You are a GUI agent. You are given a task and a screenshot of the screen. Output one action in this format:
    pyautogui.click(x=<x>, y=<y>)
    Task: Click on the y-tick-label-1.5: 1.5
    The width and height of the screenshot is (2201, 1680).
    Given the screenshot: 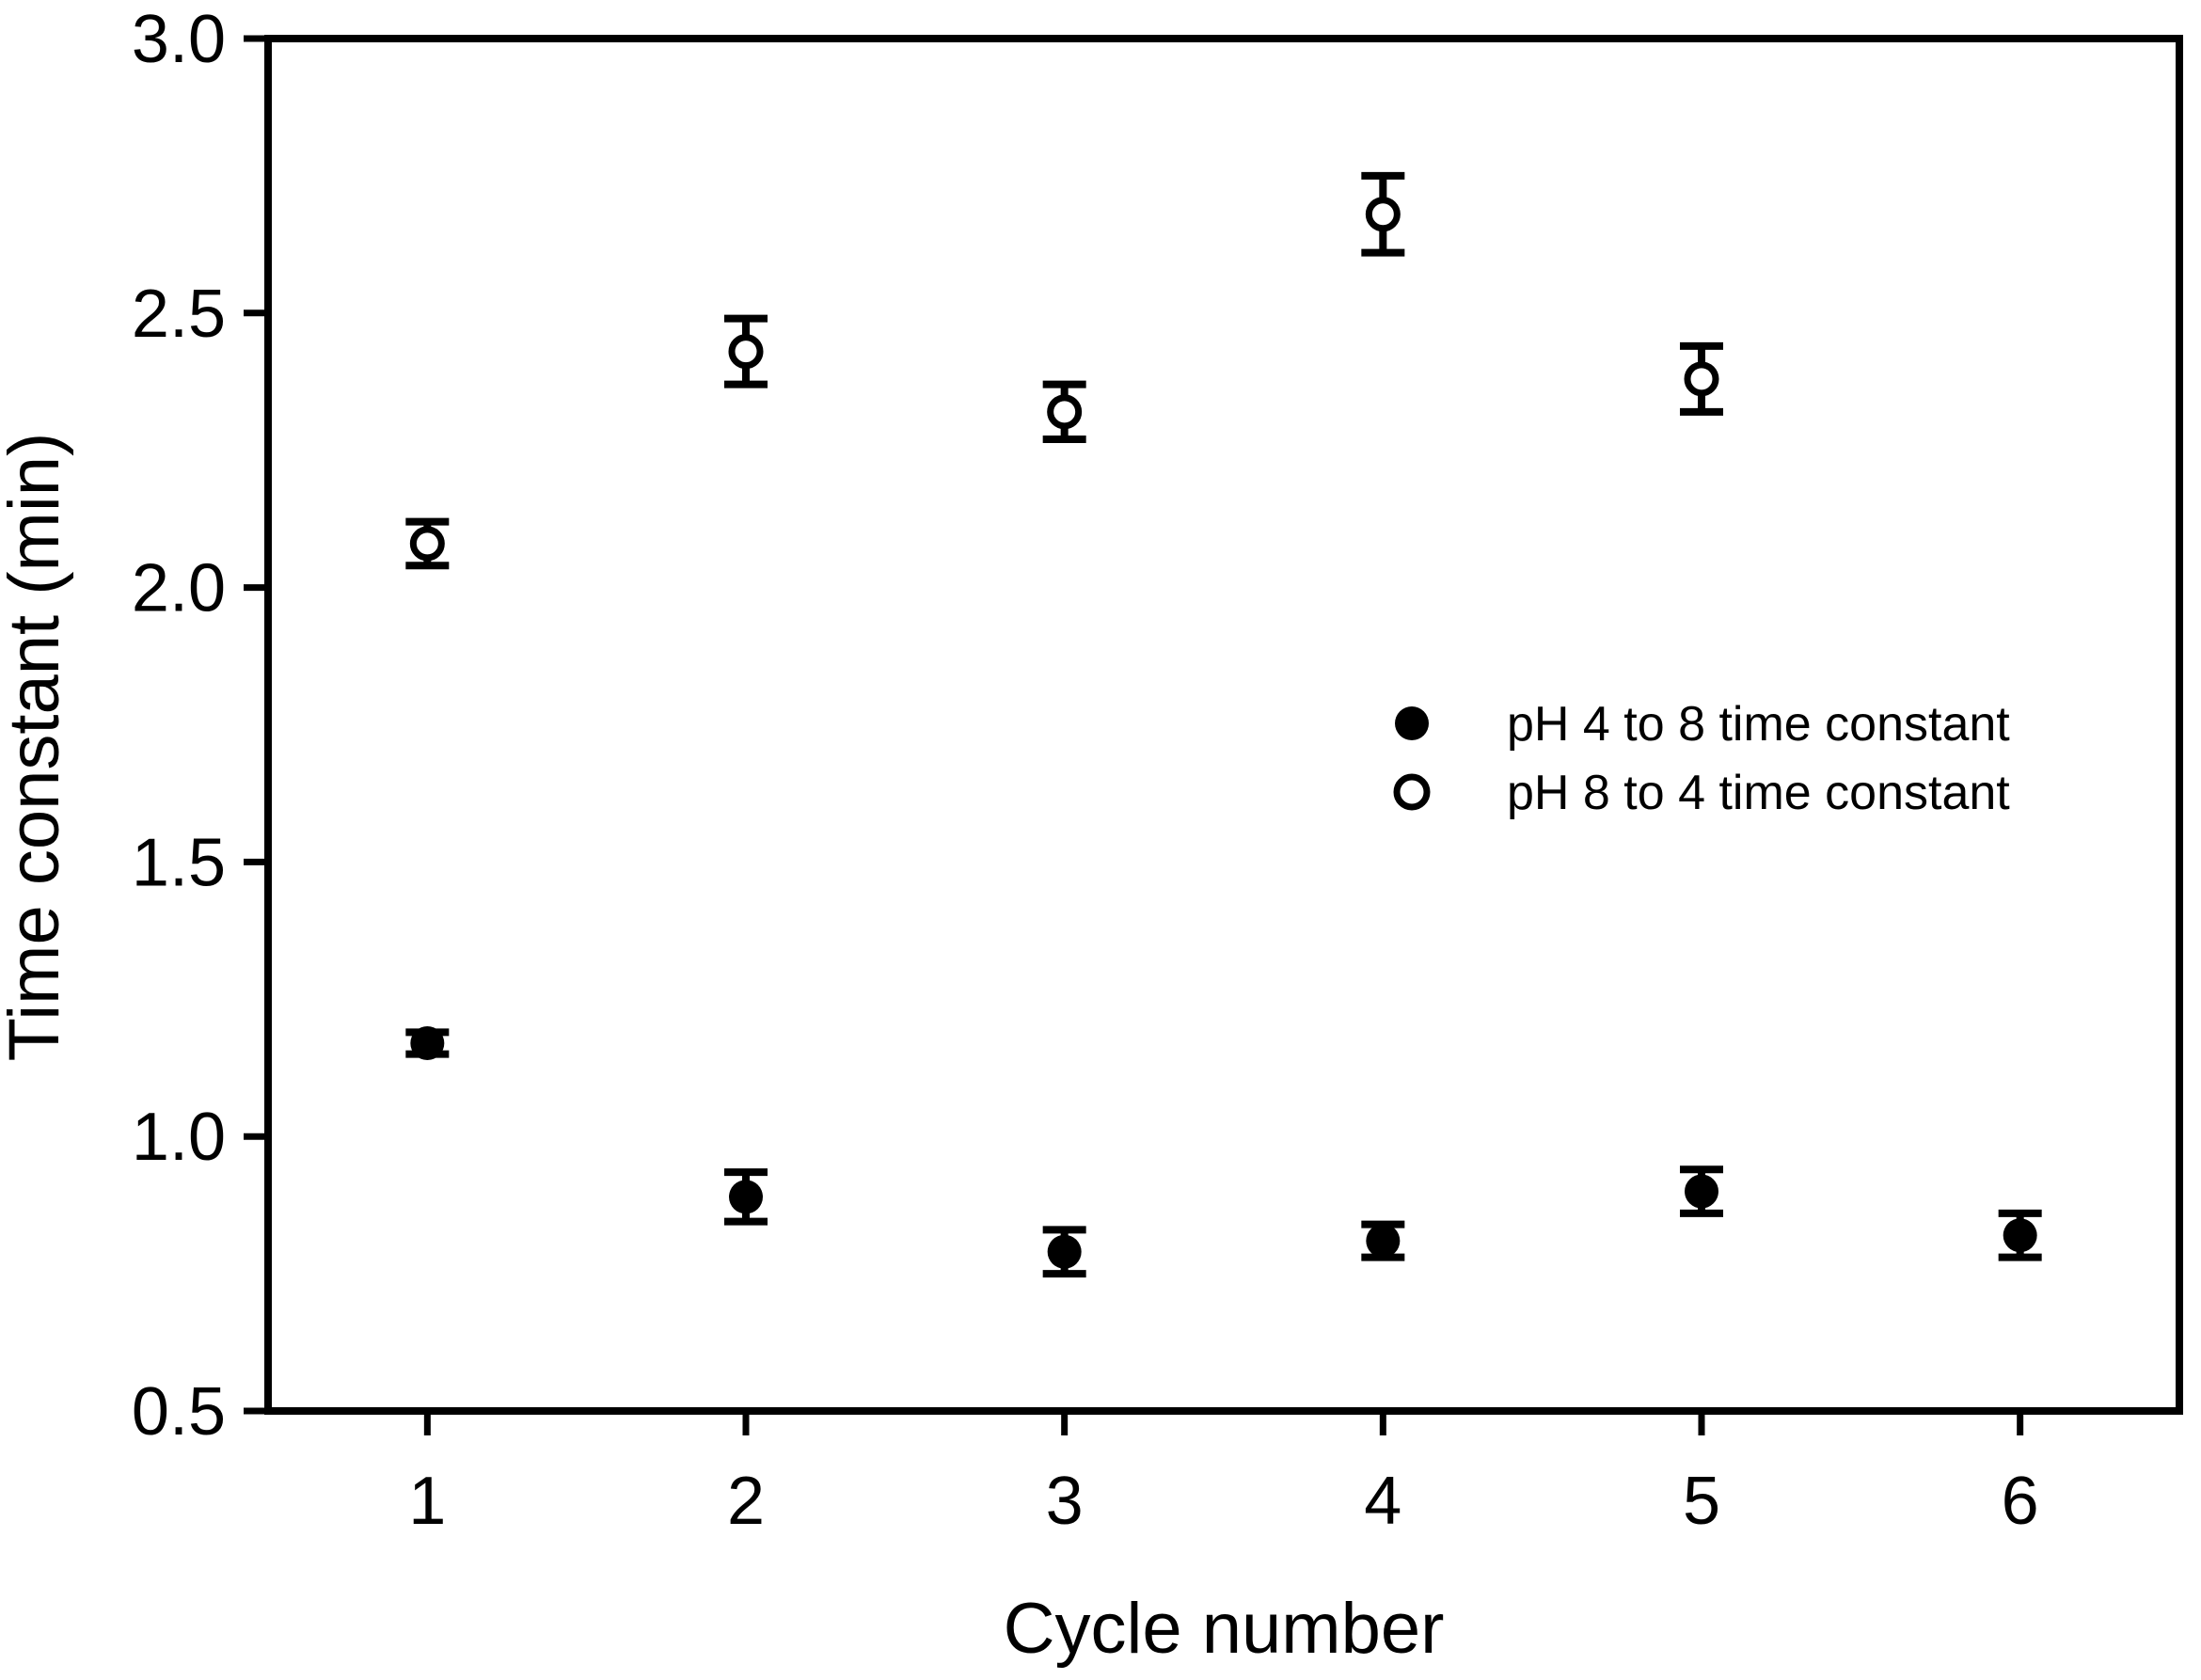 What is the action you would take?
    pyautogui.click(x=179, y=862)
    